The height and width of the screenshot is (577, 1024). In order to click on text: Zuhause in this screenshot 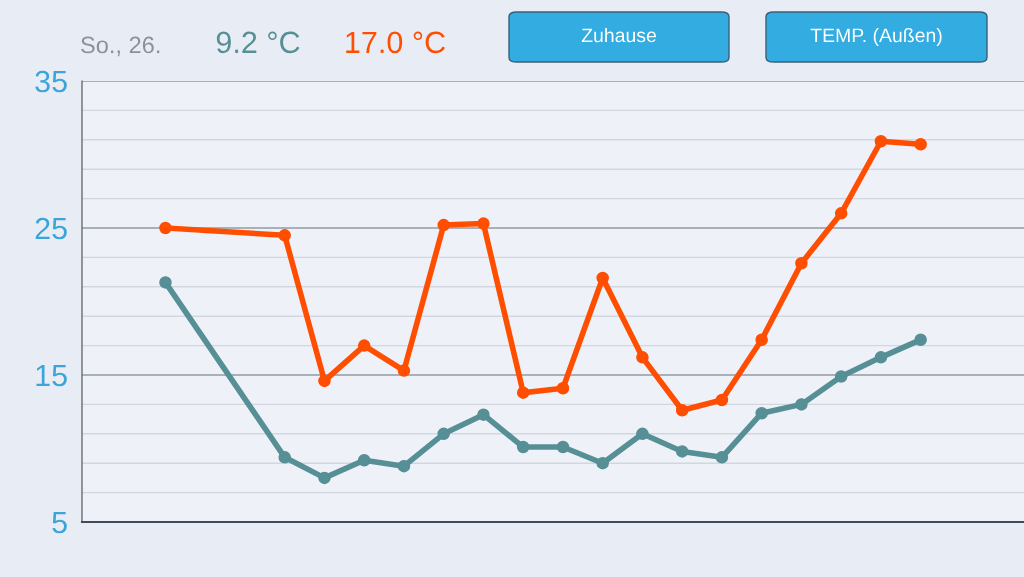, I will do `click(618, 35)`.